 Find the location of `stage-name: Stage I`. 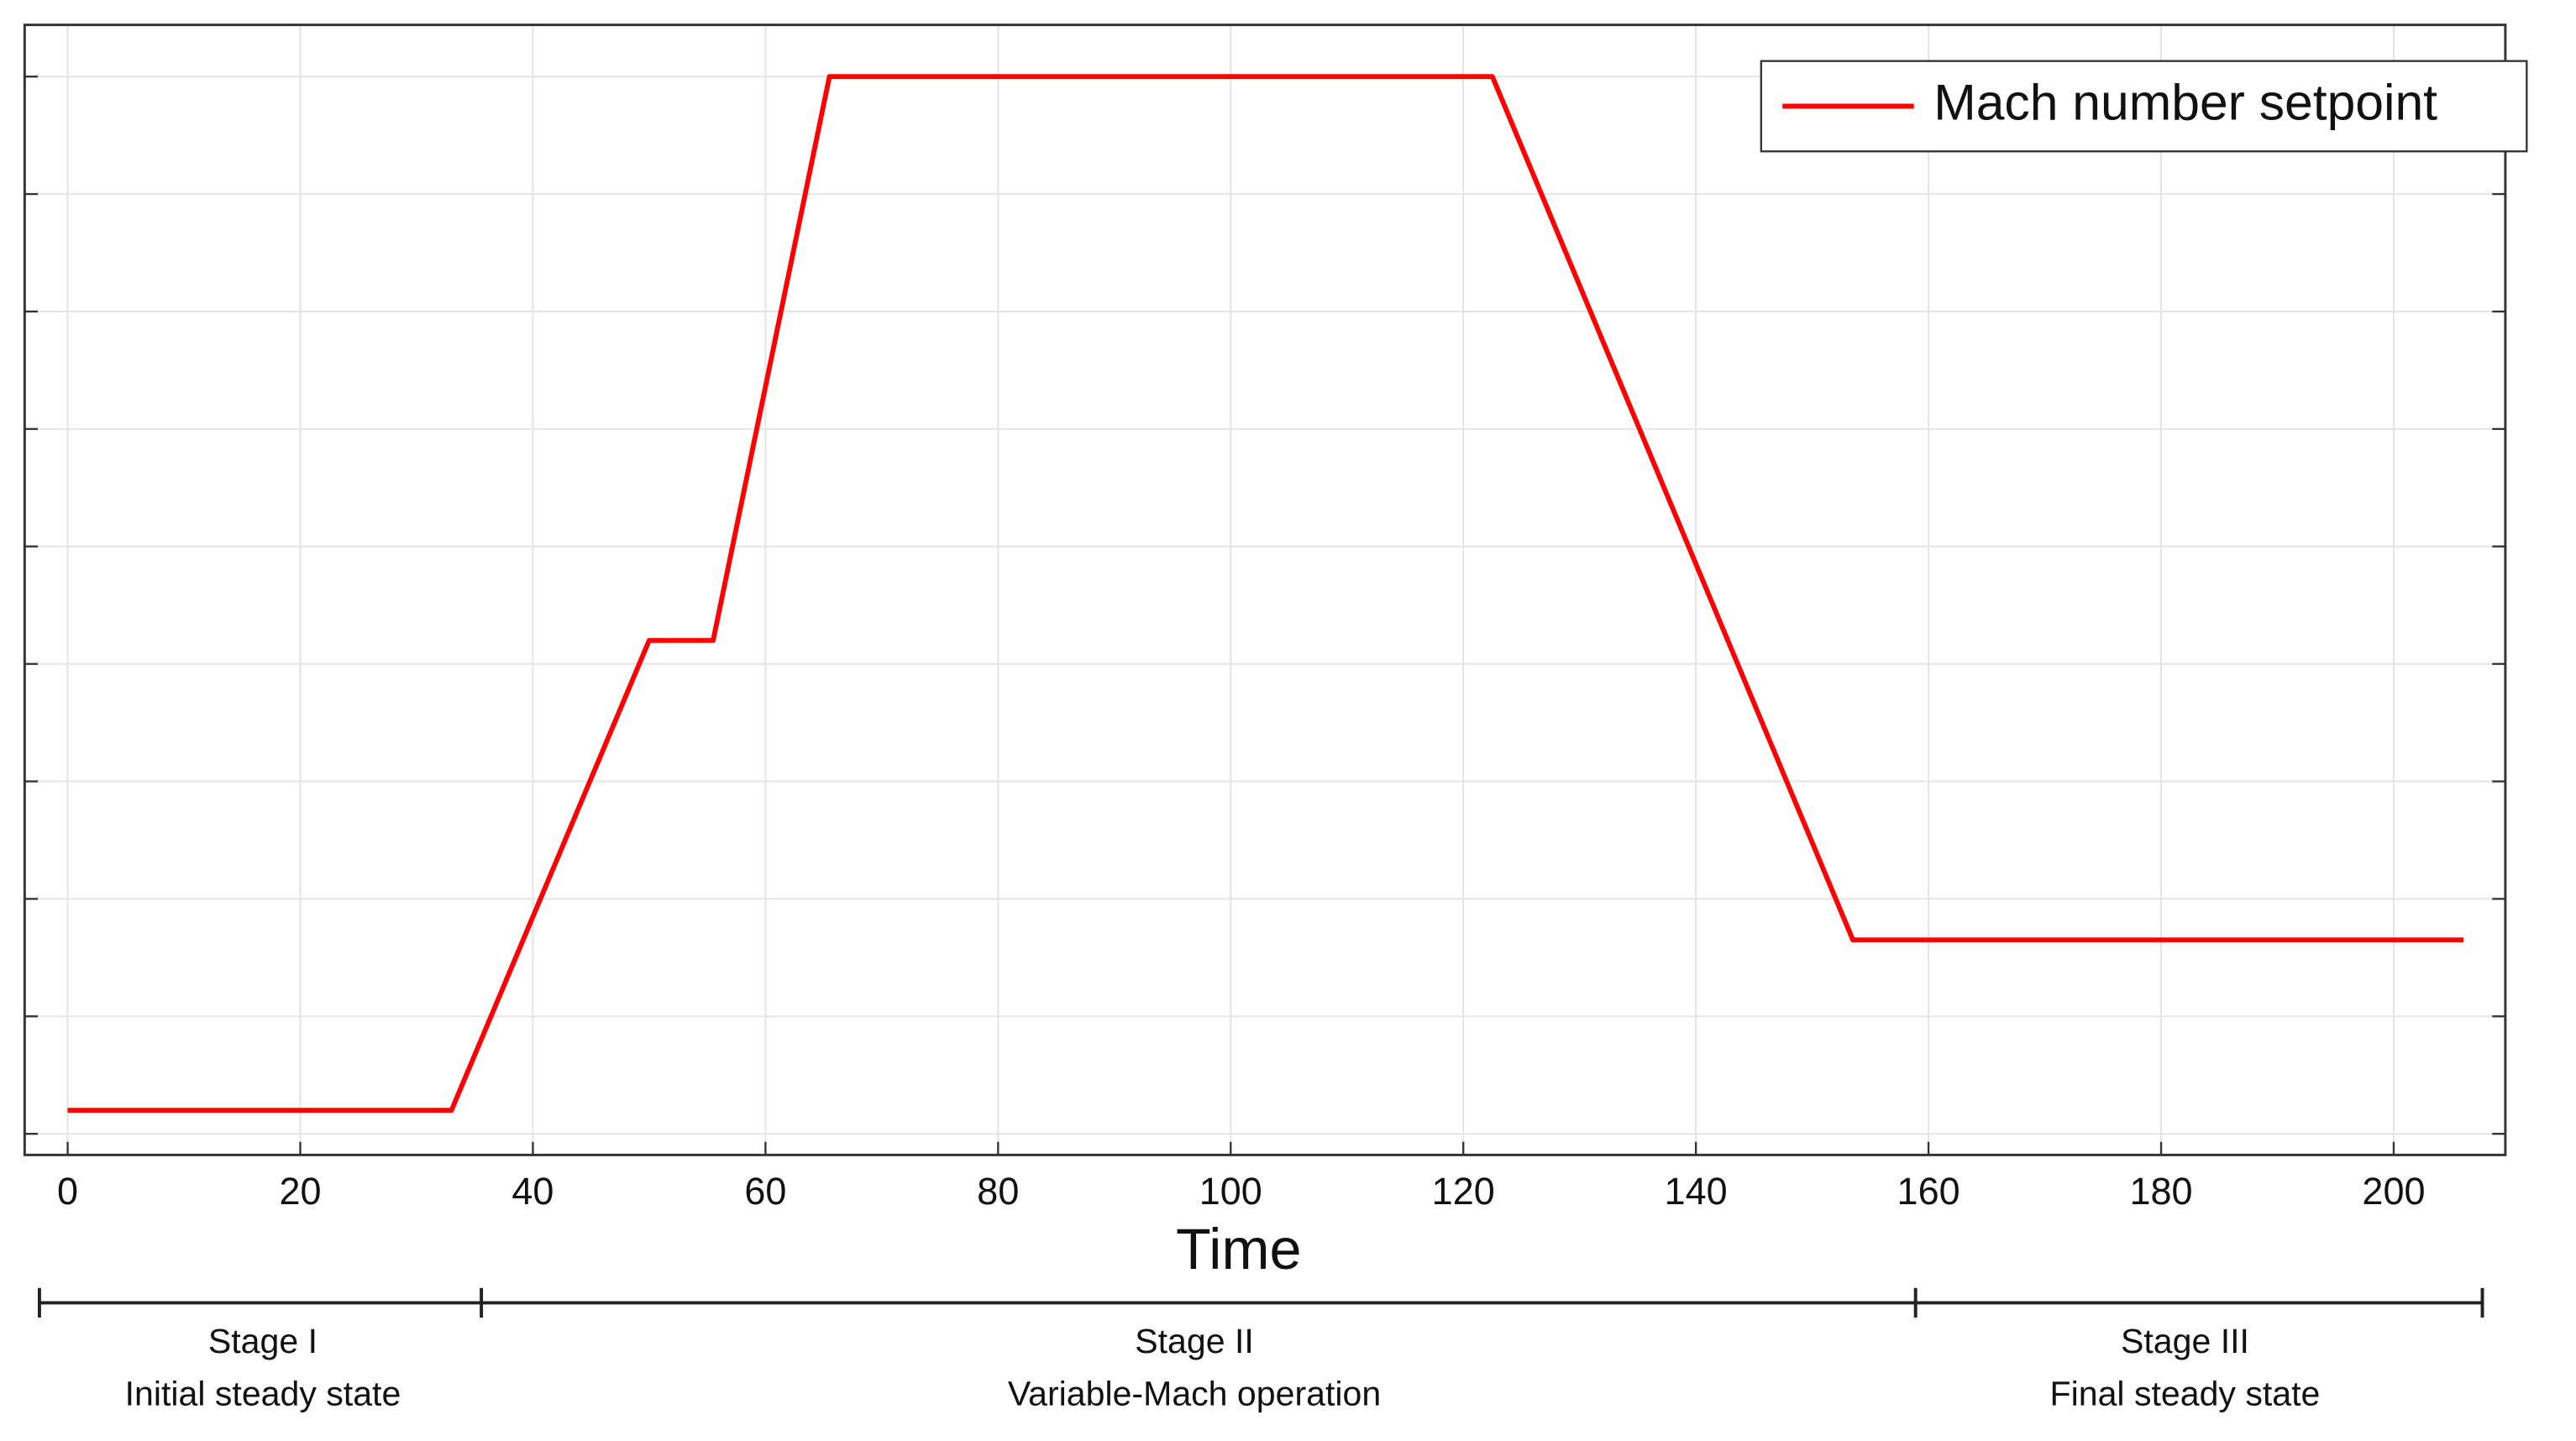

stage-name: Stage I is located at coordinates (262, 1341).